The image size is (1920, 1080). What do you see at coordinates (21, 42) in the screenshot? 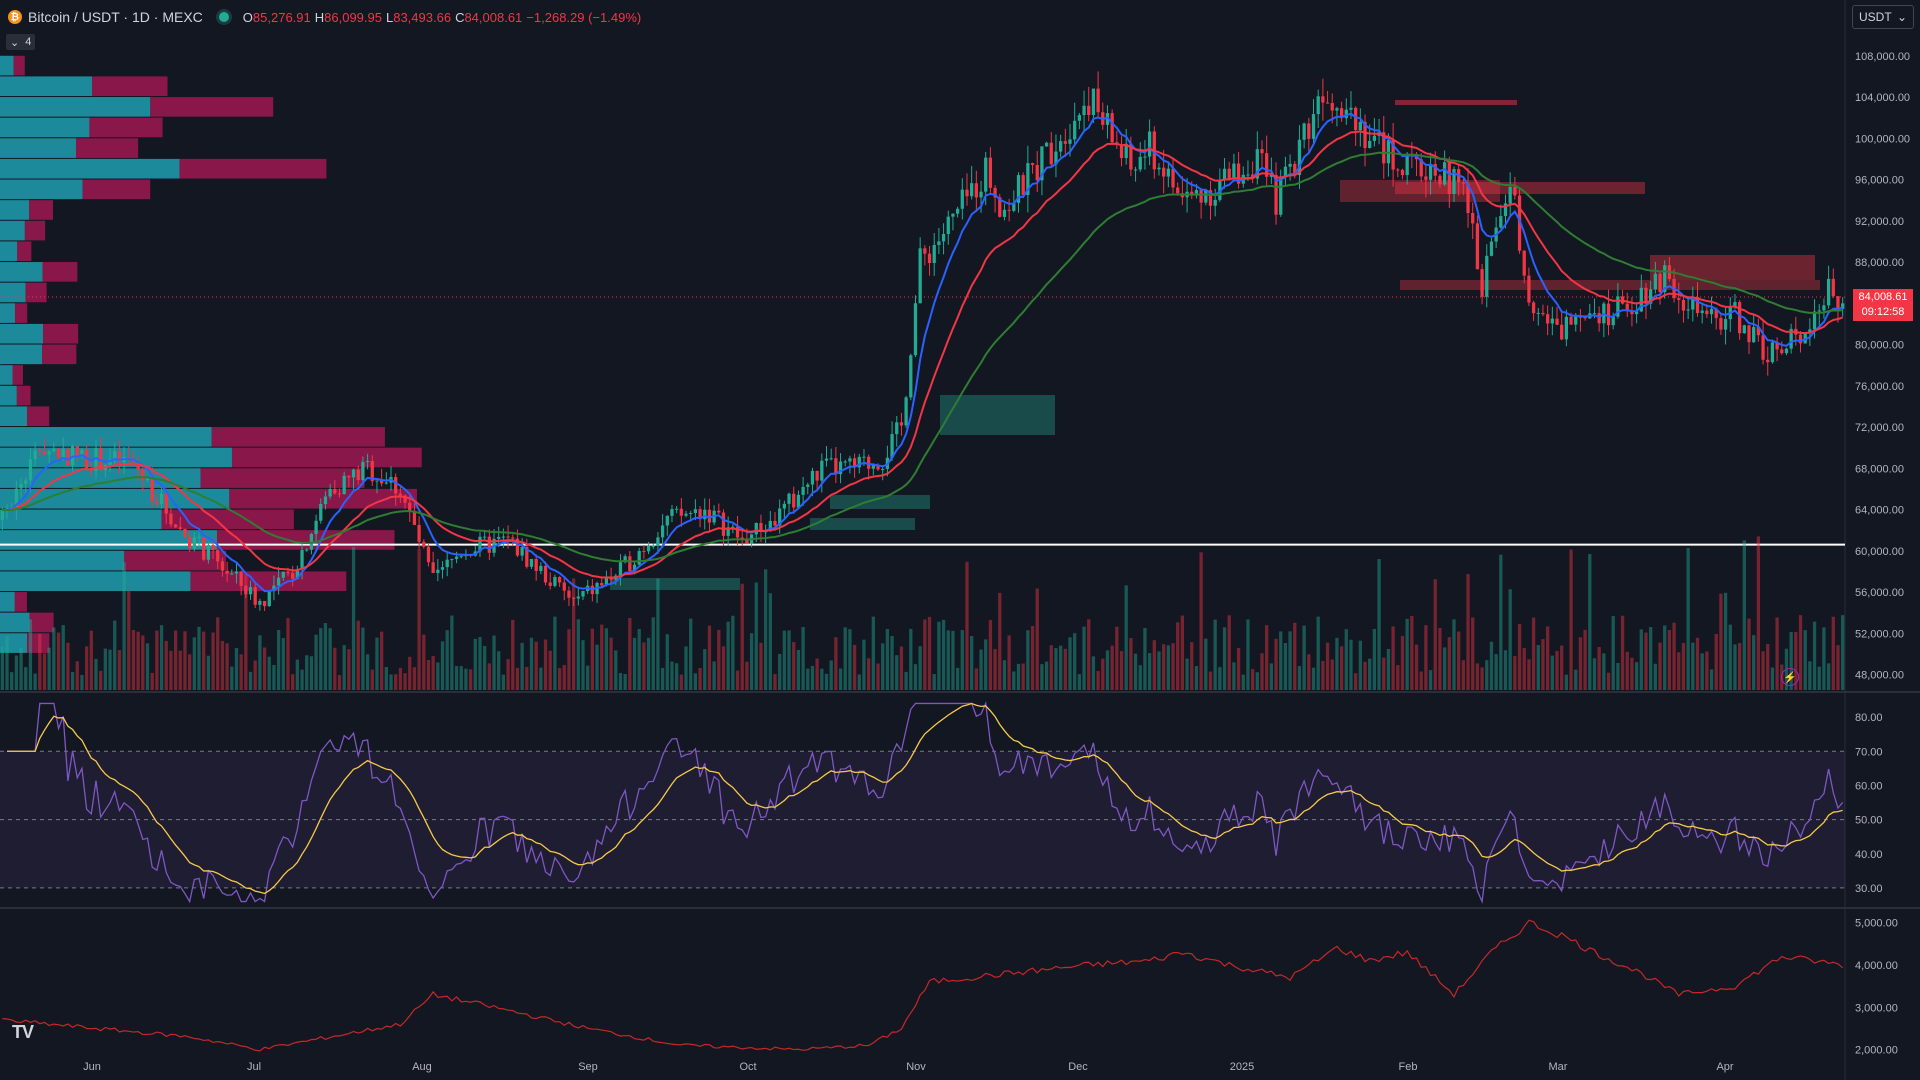
I see `indicators-toggle-button: ⌄ 4` at bounding box center [21, 42].